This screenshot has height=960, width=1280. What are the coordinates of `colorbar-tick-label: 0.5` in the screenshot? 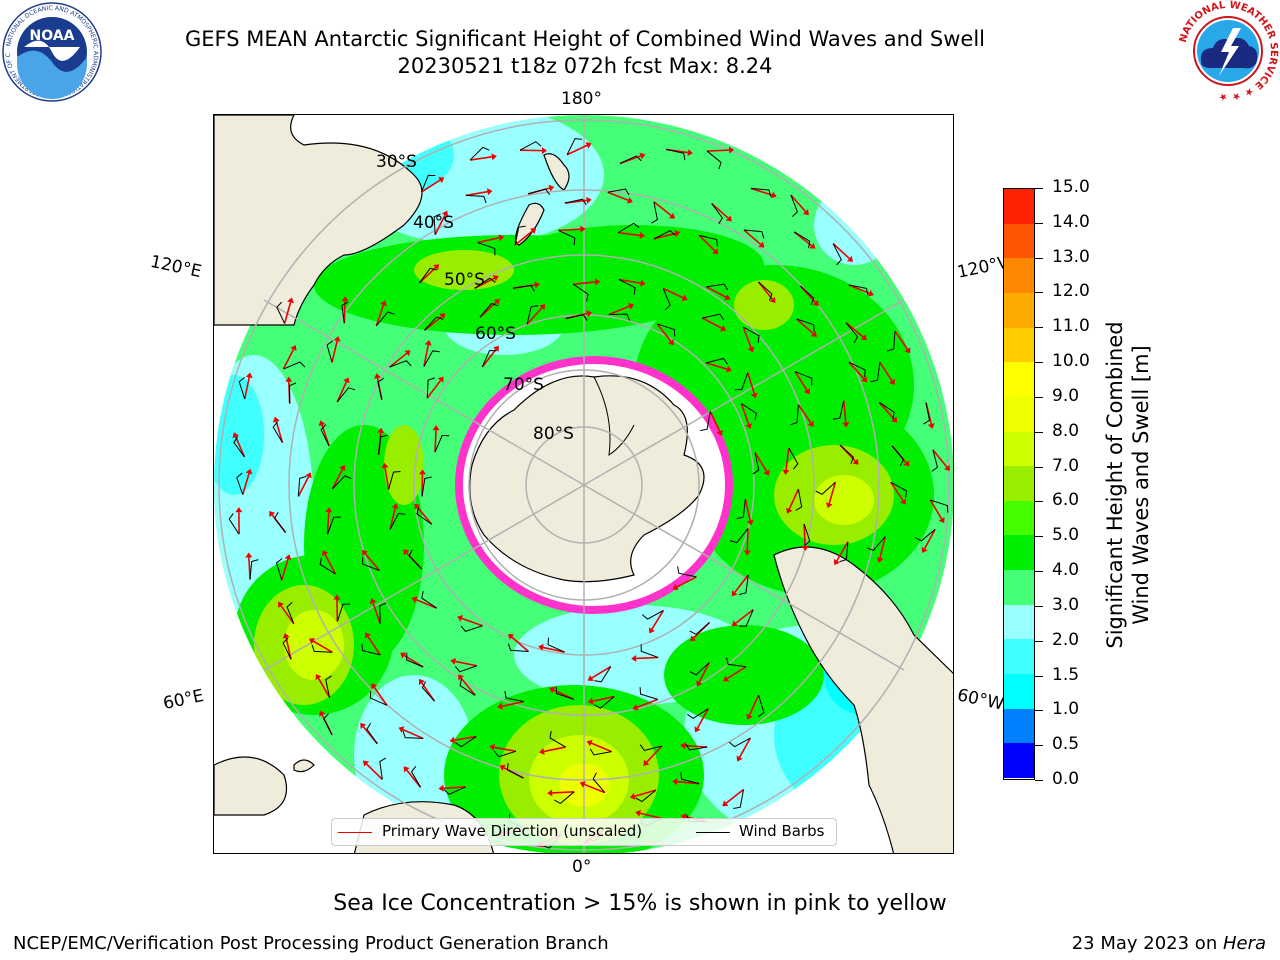 It's located at (1066, 744).